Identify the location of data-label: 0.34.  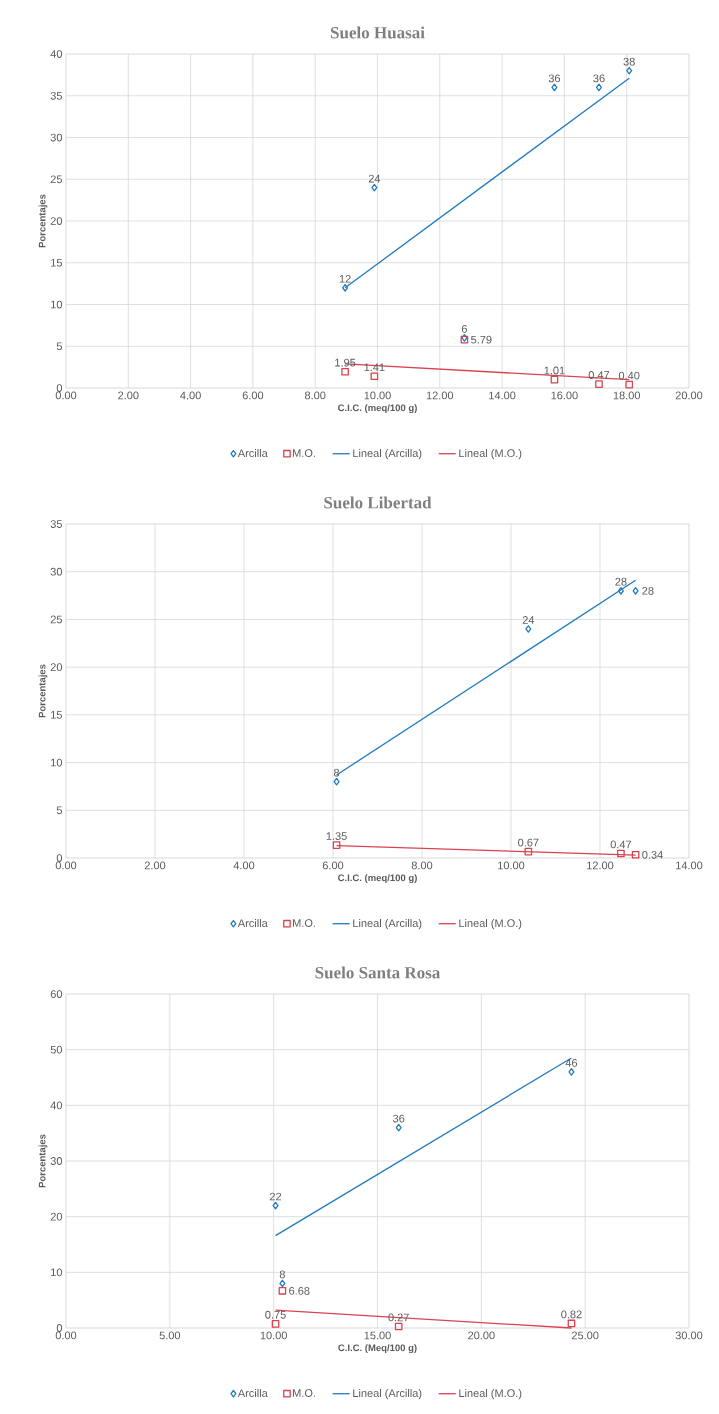
(652, 854).